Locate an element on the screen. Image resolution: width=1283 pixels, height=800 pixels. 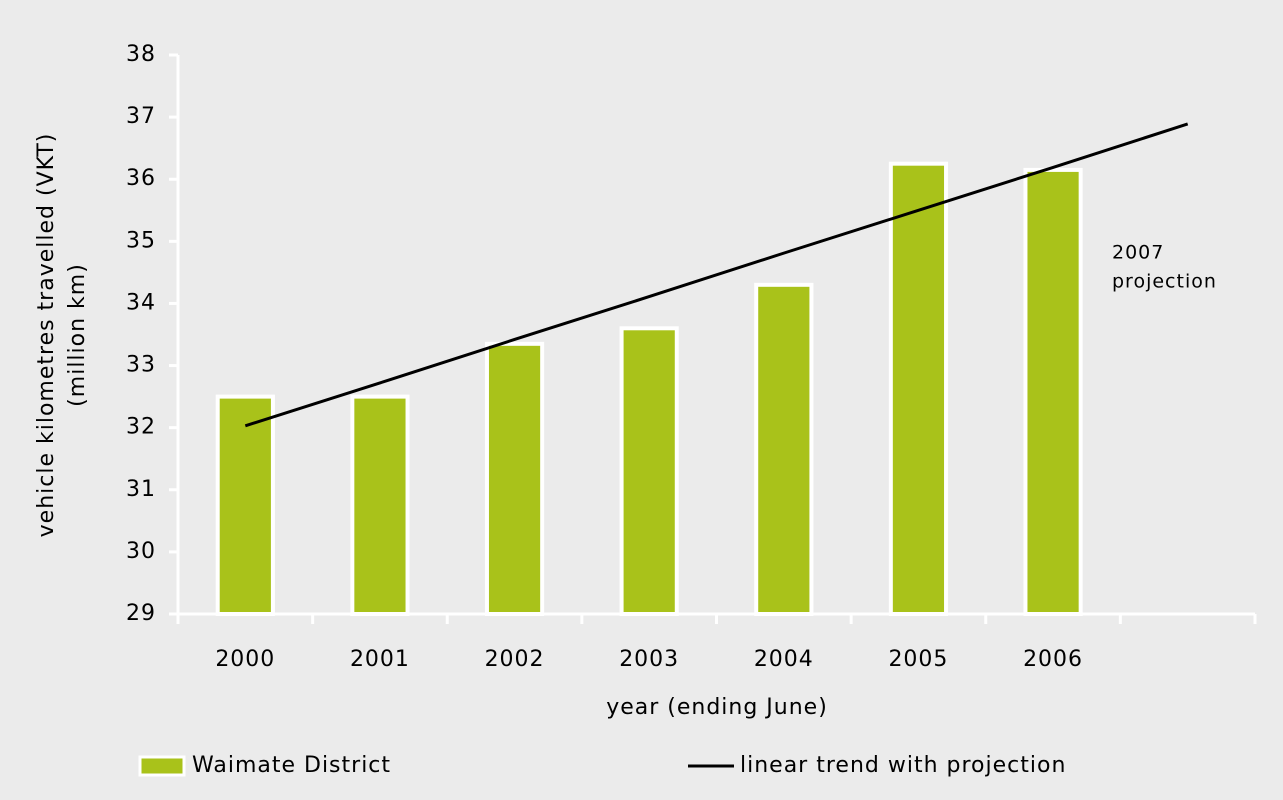
y-tick-label: 35 is located at coordinates (141, 240).